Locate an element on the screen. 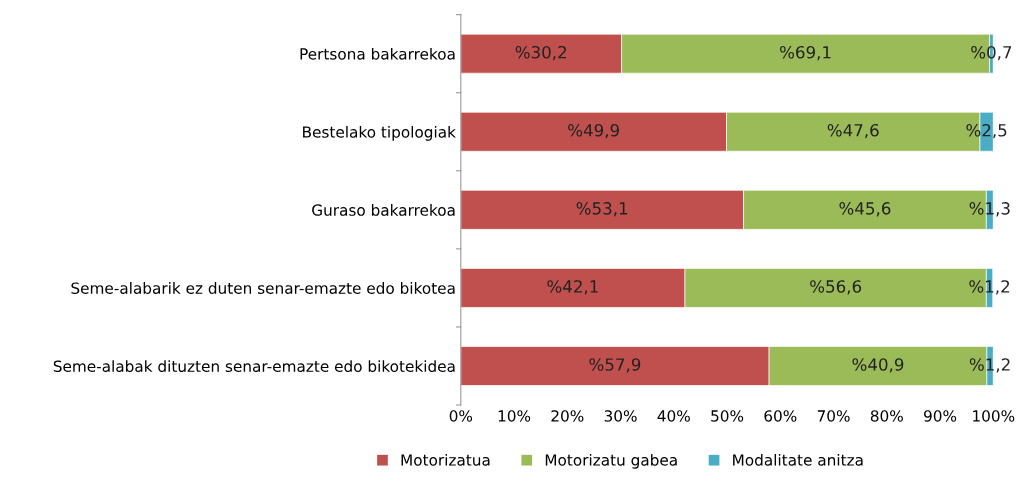 The width and height of the screenshot is (1024, 488). x-tick-label: 30% is located at coordinates (620, 416).